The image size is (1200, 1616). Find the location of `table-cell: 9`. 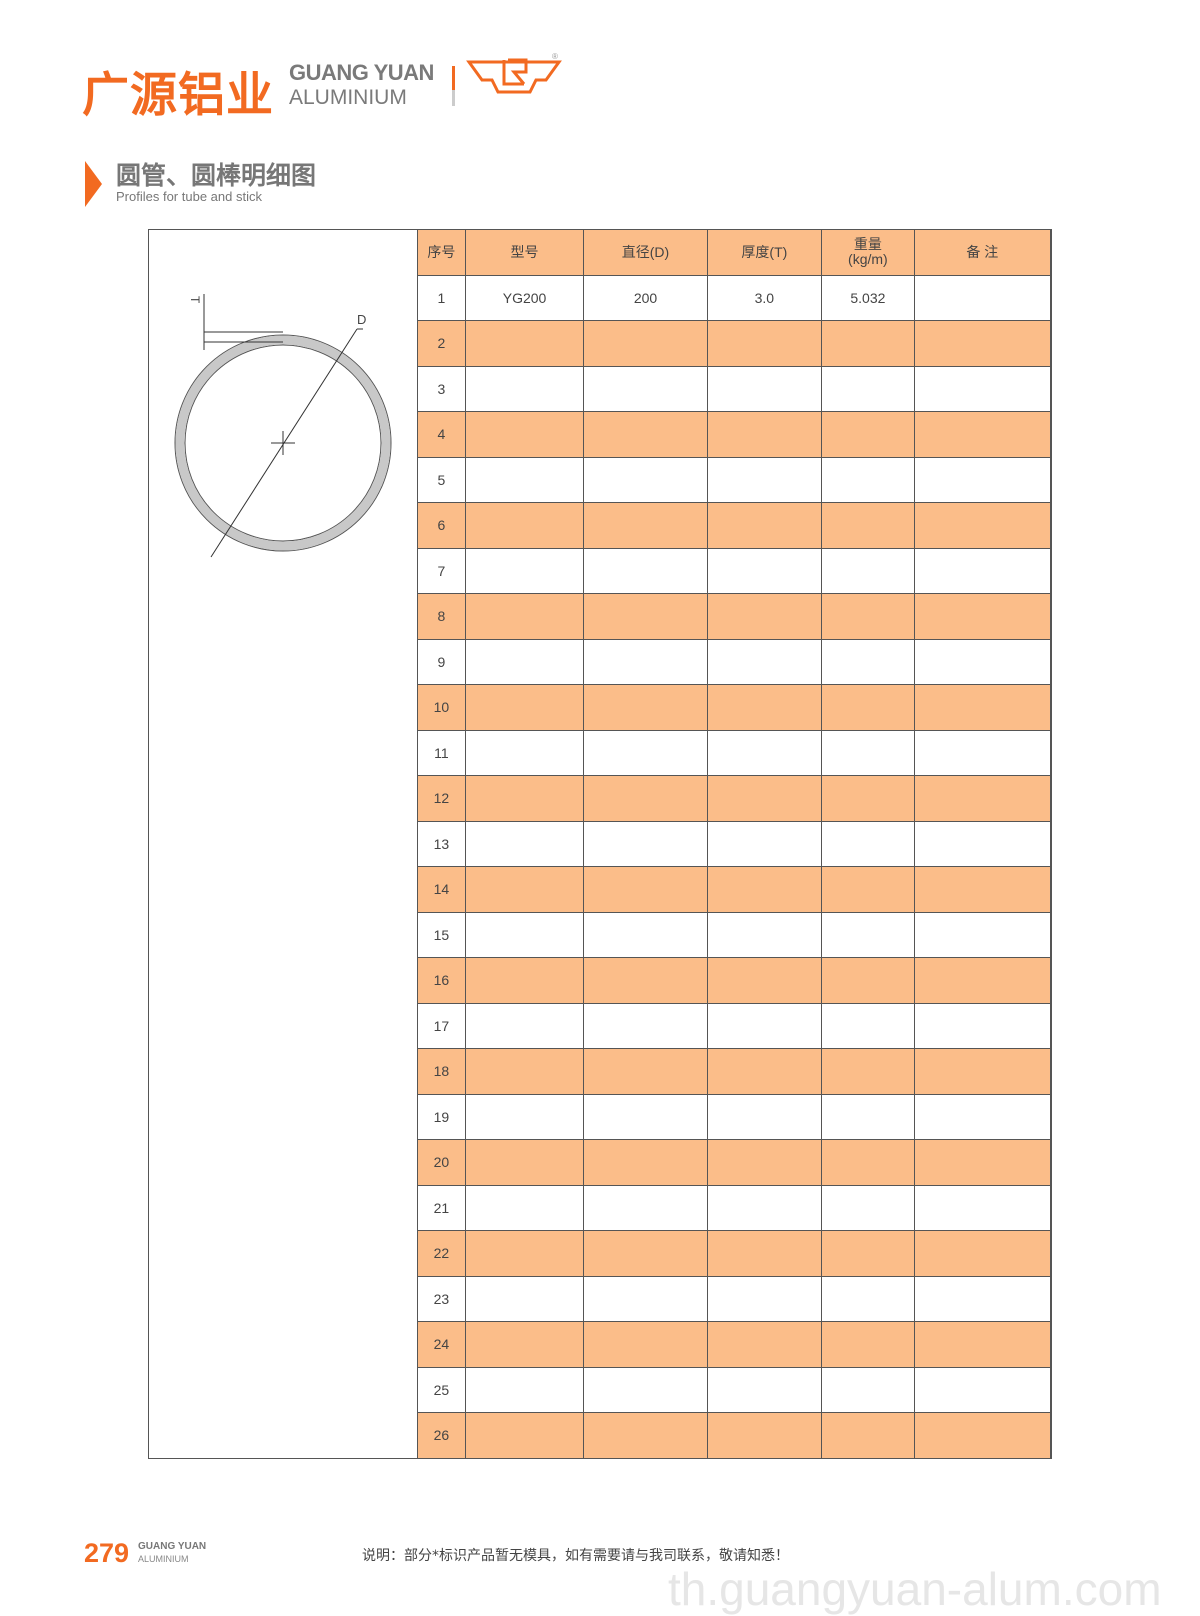

table-cell: 9 is located at coordinates (441, 661).